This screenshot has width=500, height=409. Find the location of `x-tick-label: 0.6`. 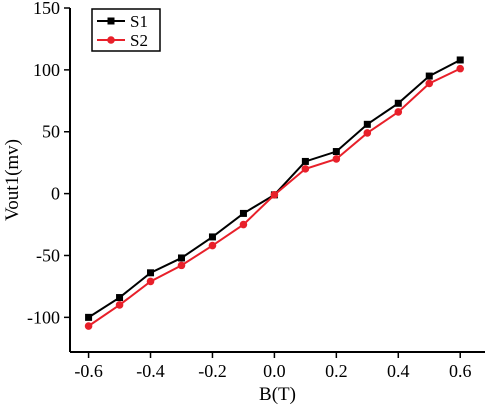

x-tick-label: 0.6 is located at coordinates (460, 371).